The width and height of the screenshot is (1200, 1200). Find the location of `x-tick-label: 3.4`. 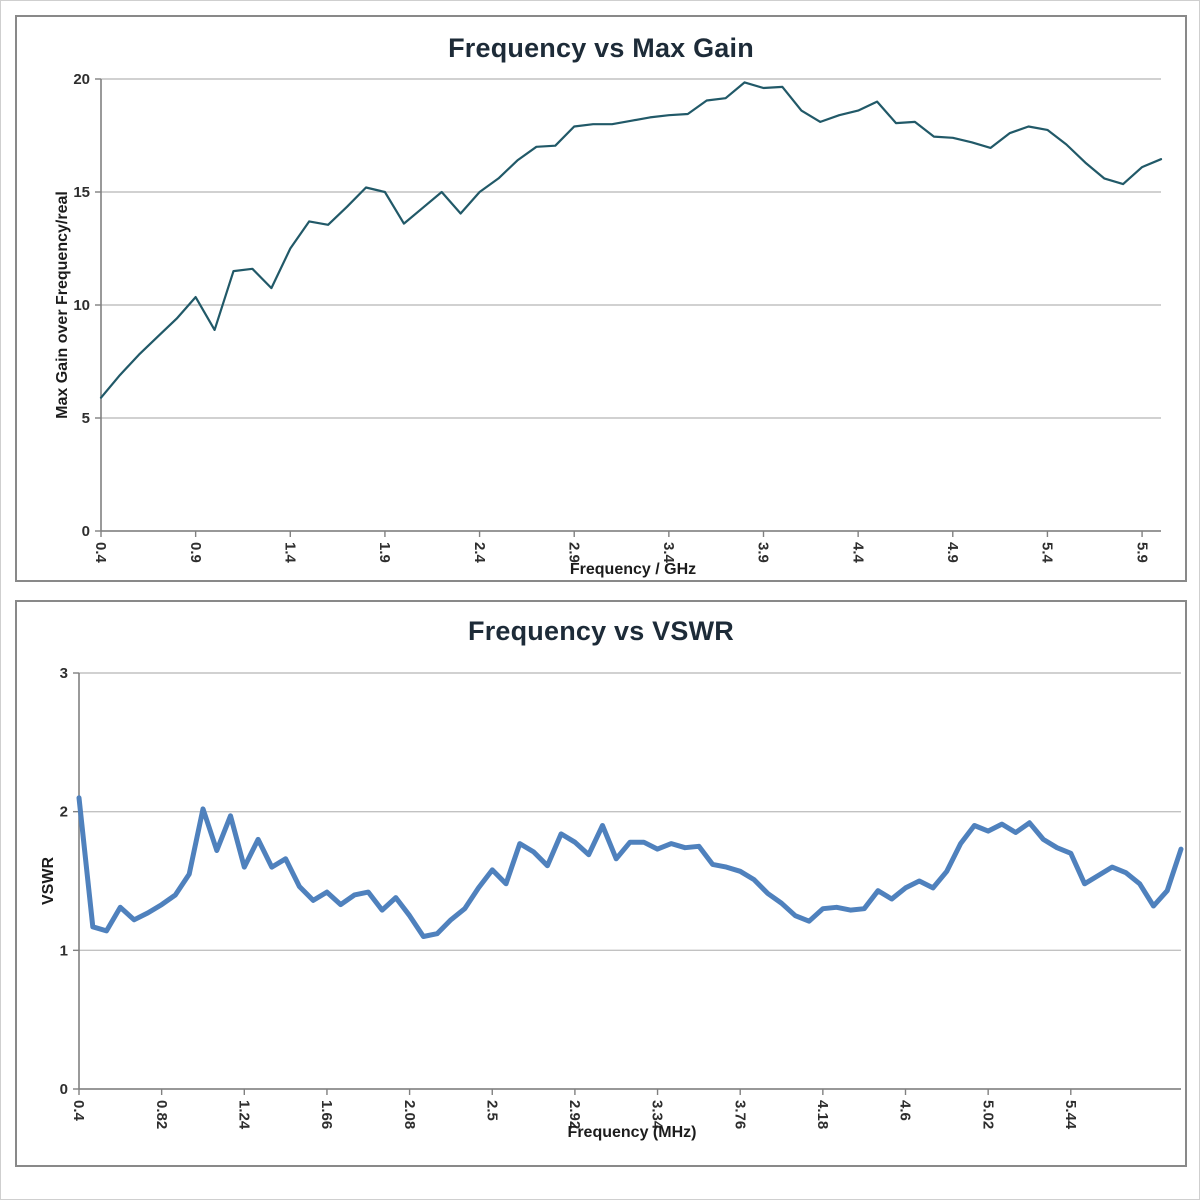

x-tick-label: 3.4 is located at coordinates (668, 553).